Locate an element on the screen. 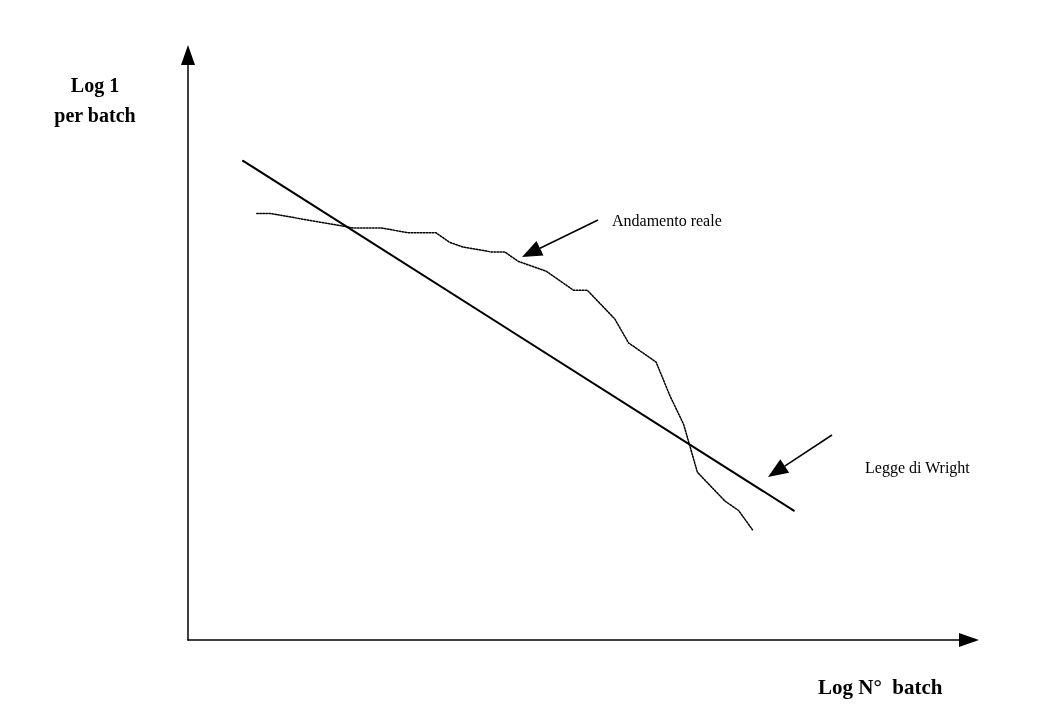 This screenshot has height=715, width=1050. x-axis-title: Log N° batch is located at coordinates (880, 686).